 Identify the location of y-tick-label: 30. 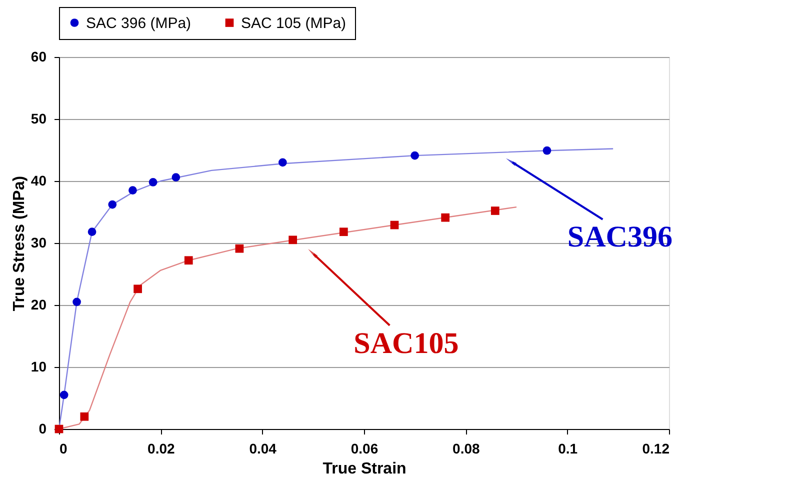
(38, 242).